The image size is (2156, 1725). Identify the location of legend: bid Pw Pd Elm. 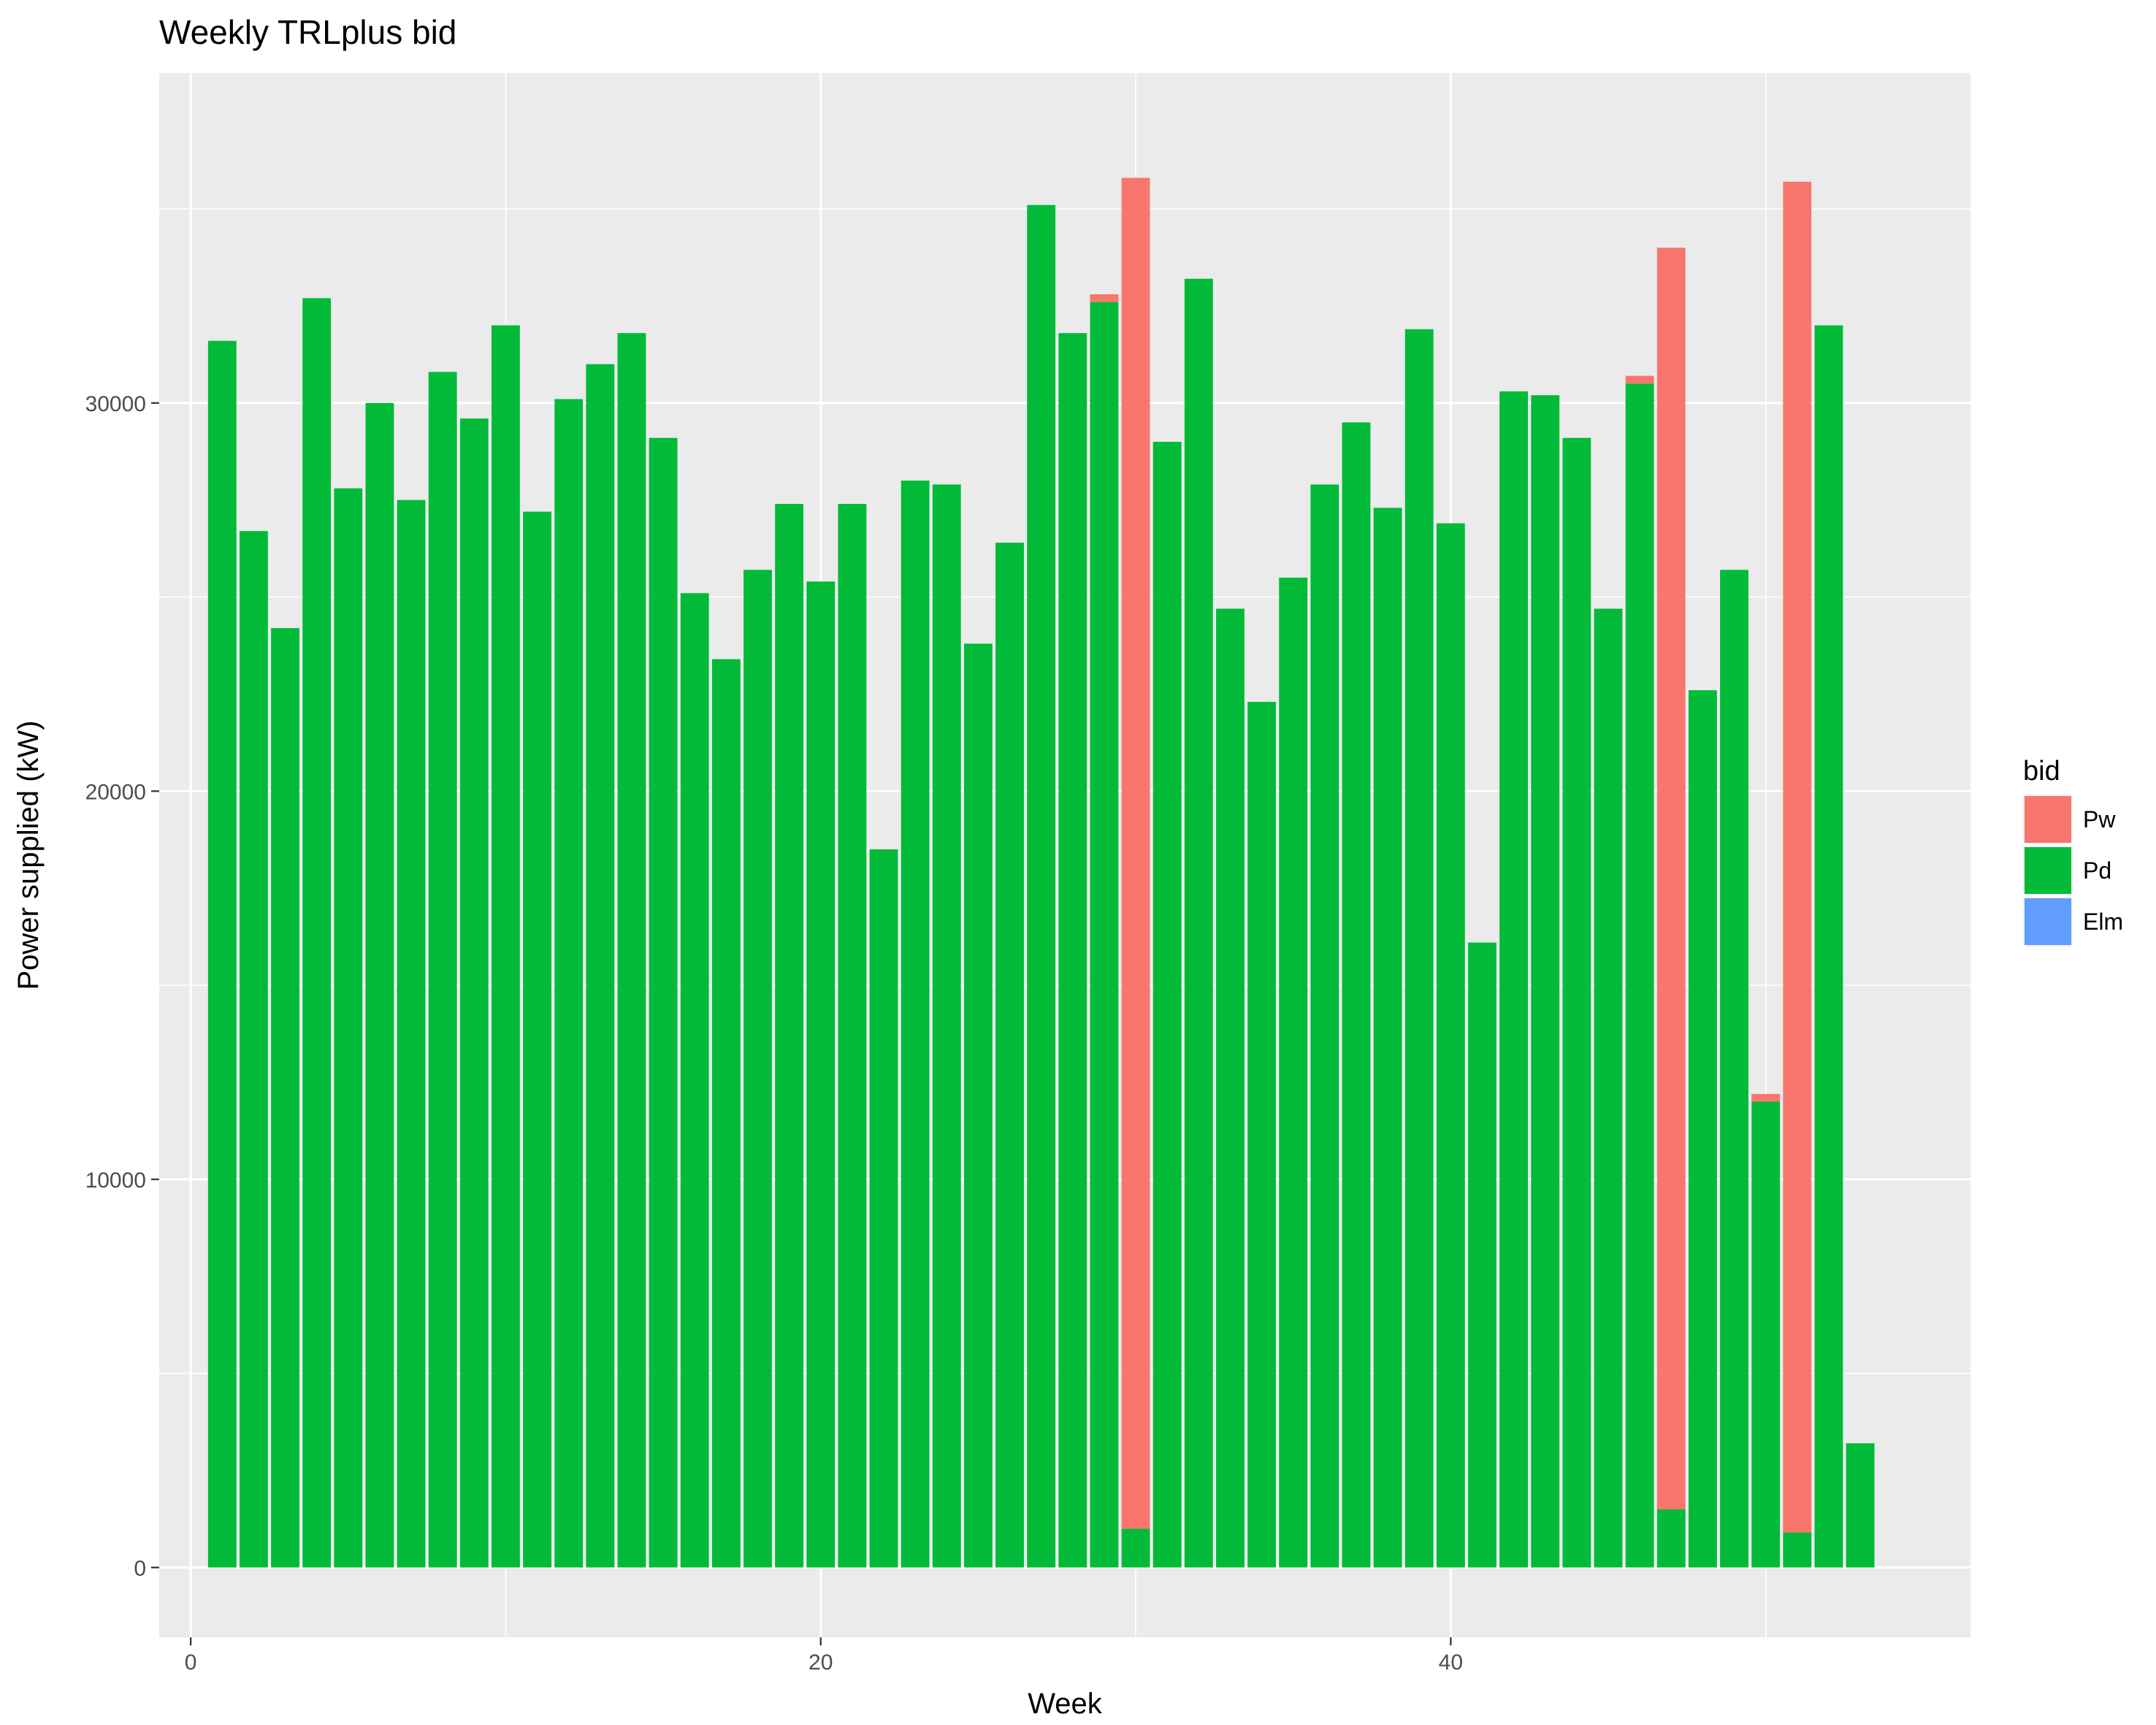
(2073, 851).